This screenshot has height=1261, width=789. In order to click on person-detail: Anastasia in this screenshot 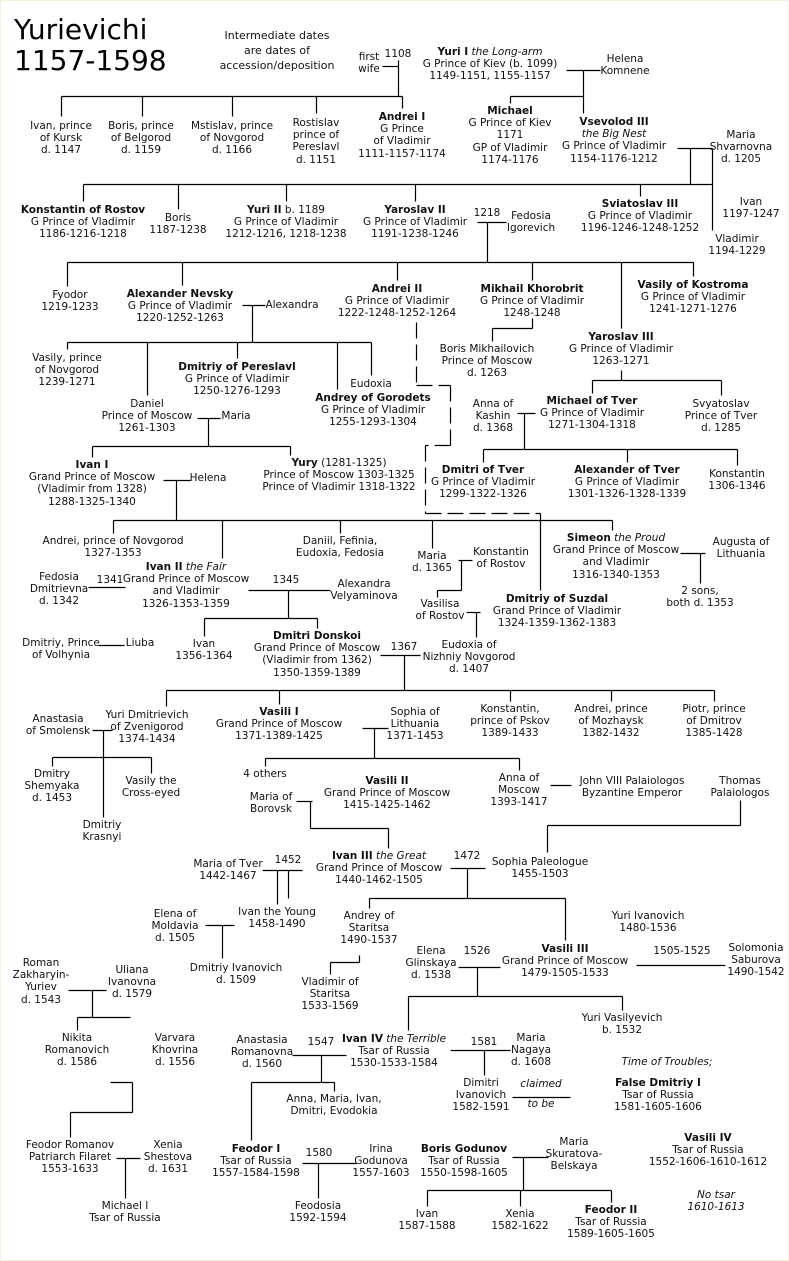, I will do `click(58, 719)`.